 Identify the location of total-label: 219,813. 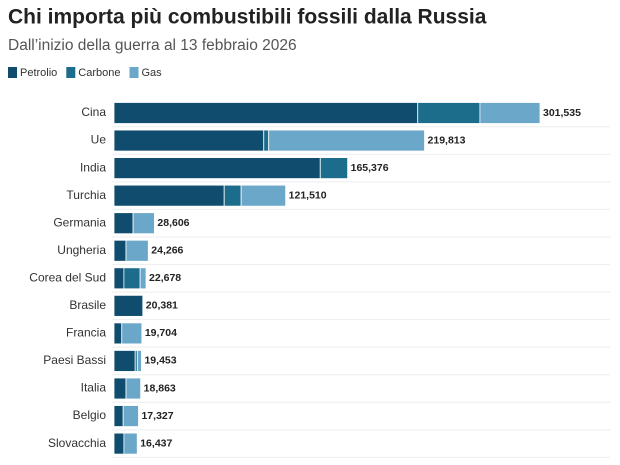
(447, 140).